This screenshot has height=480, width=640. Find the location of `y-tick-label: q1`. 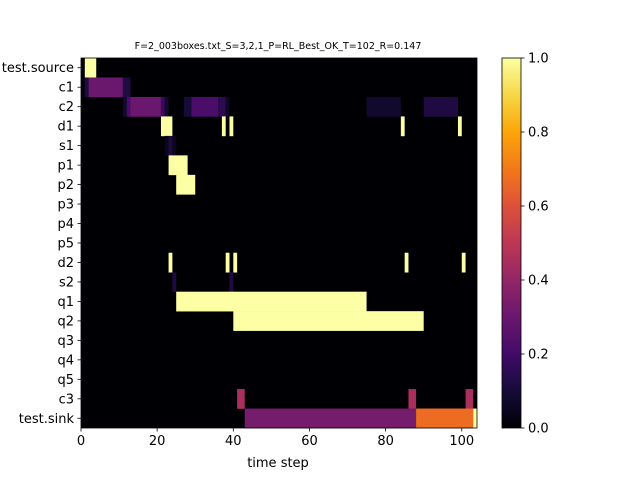

y-tick-label: q1 is located at coordinates (65, 302).